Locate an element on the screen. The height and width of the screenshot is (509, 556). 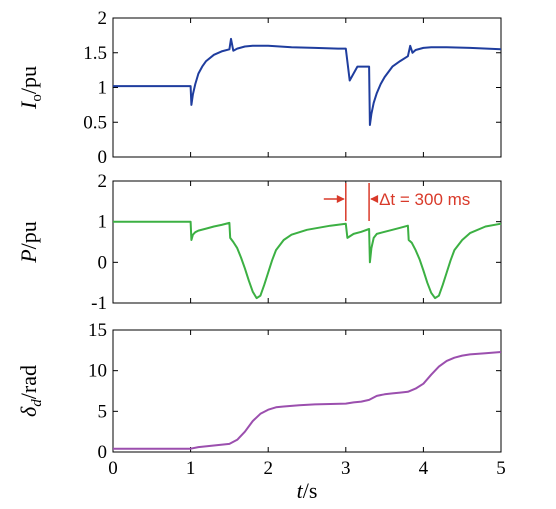
arrow-right-head is located at coordinates (374, 199).